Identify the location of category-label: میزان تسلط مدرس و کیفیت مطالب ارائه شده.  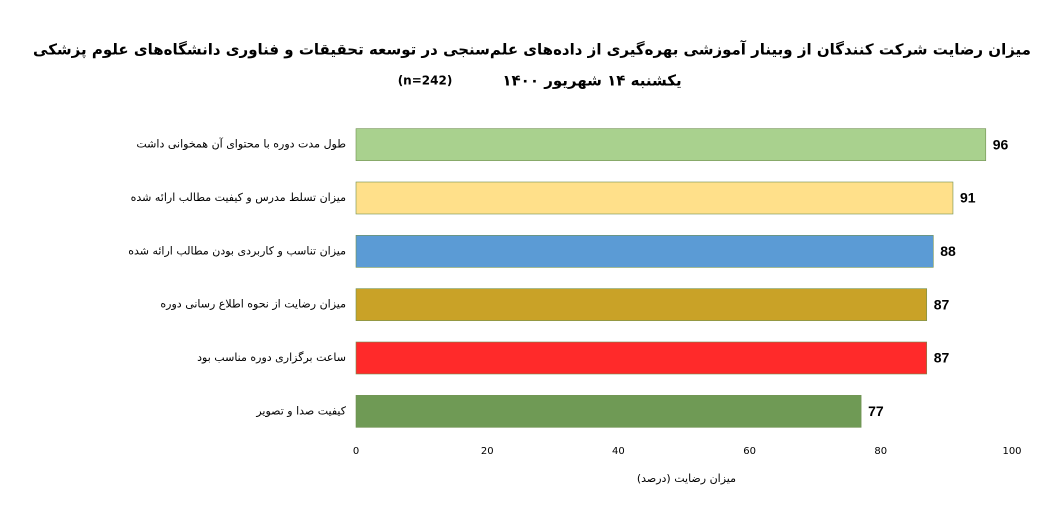
(238, 197).